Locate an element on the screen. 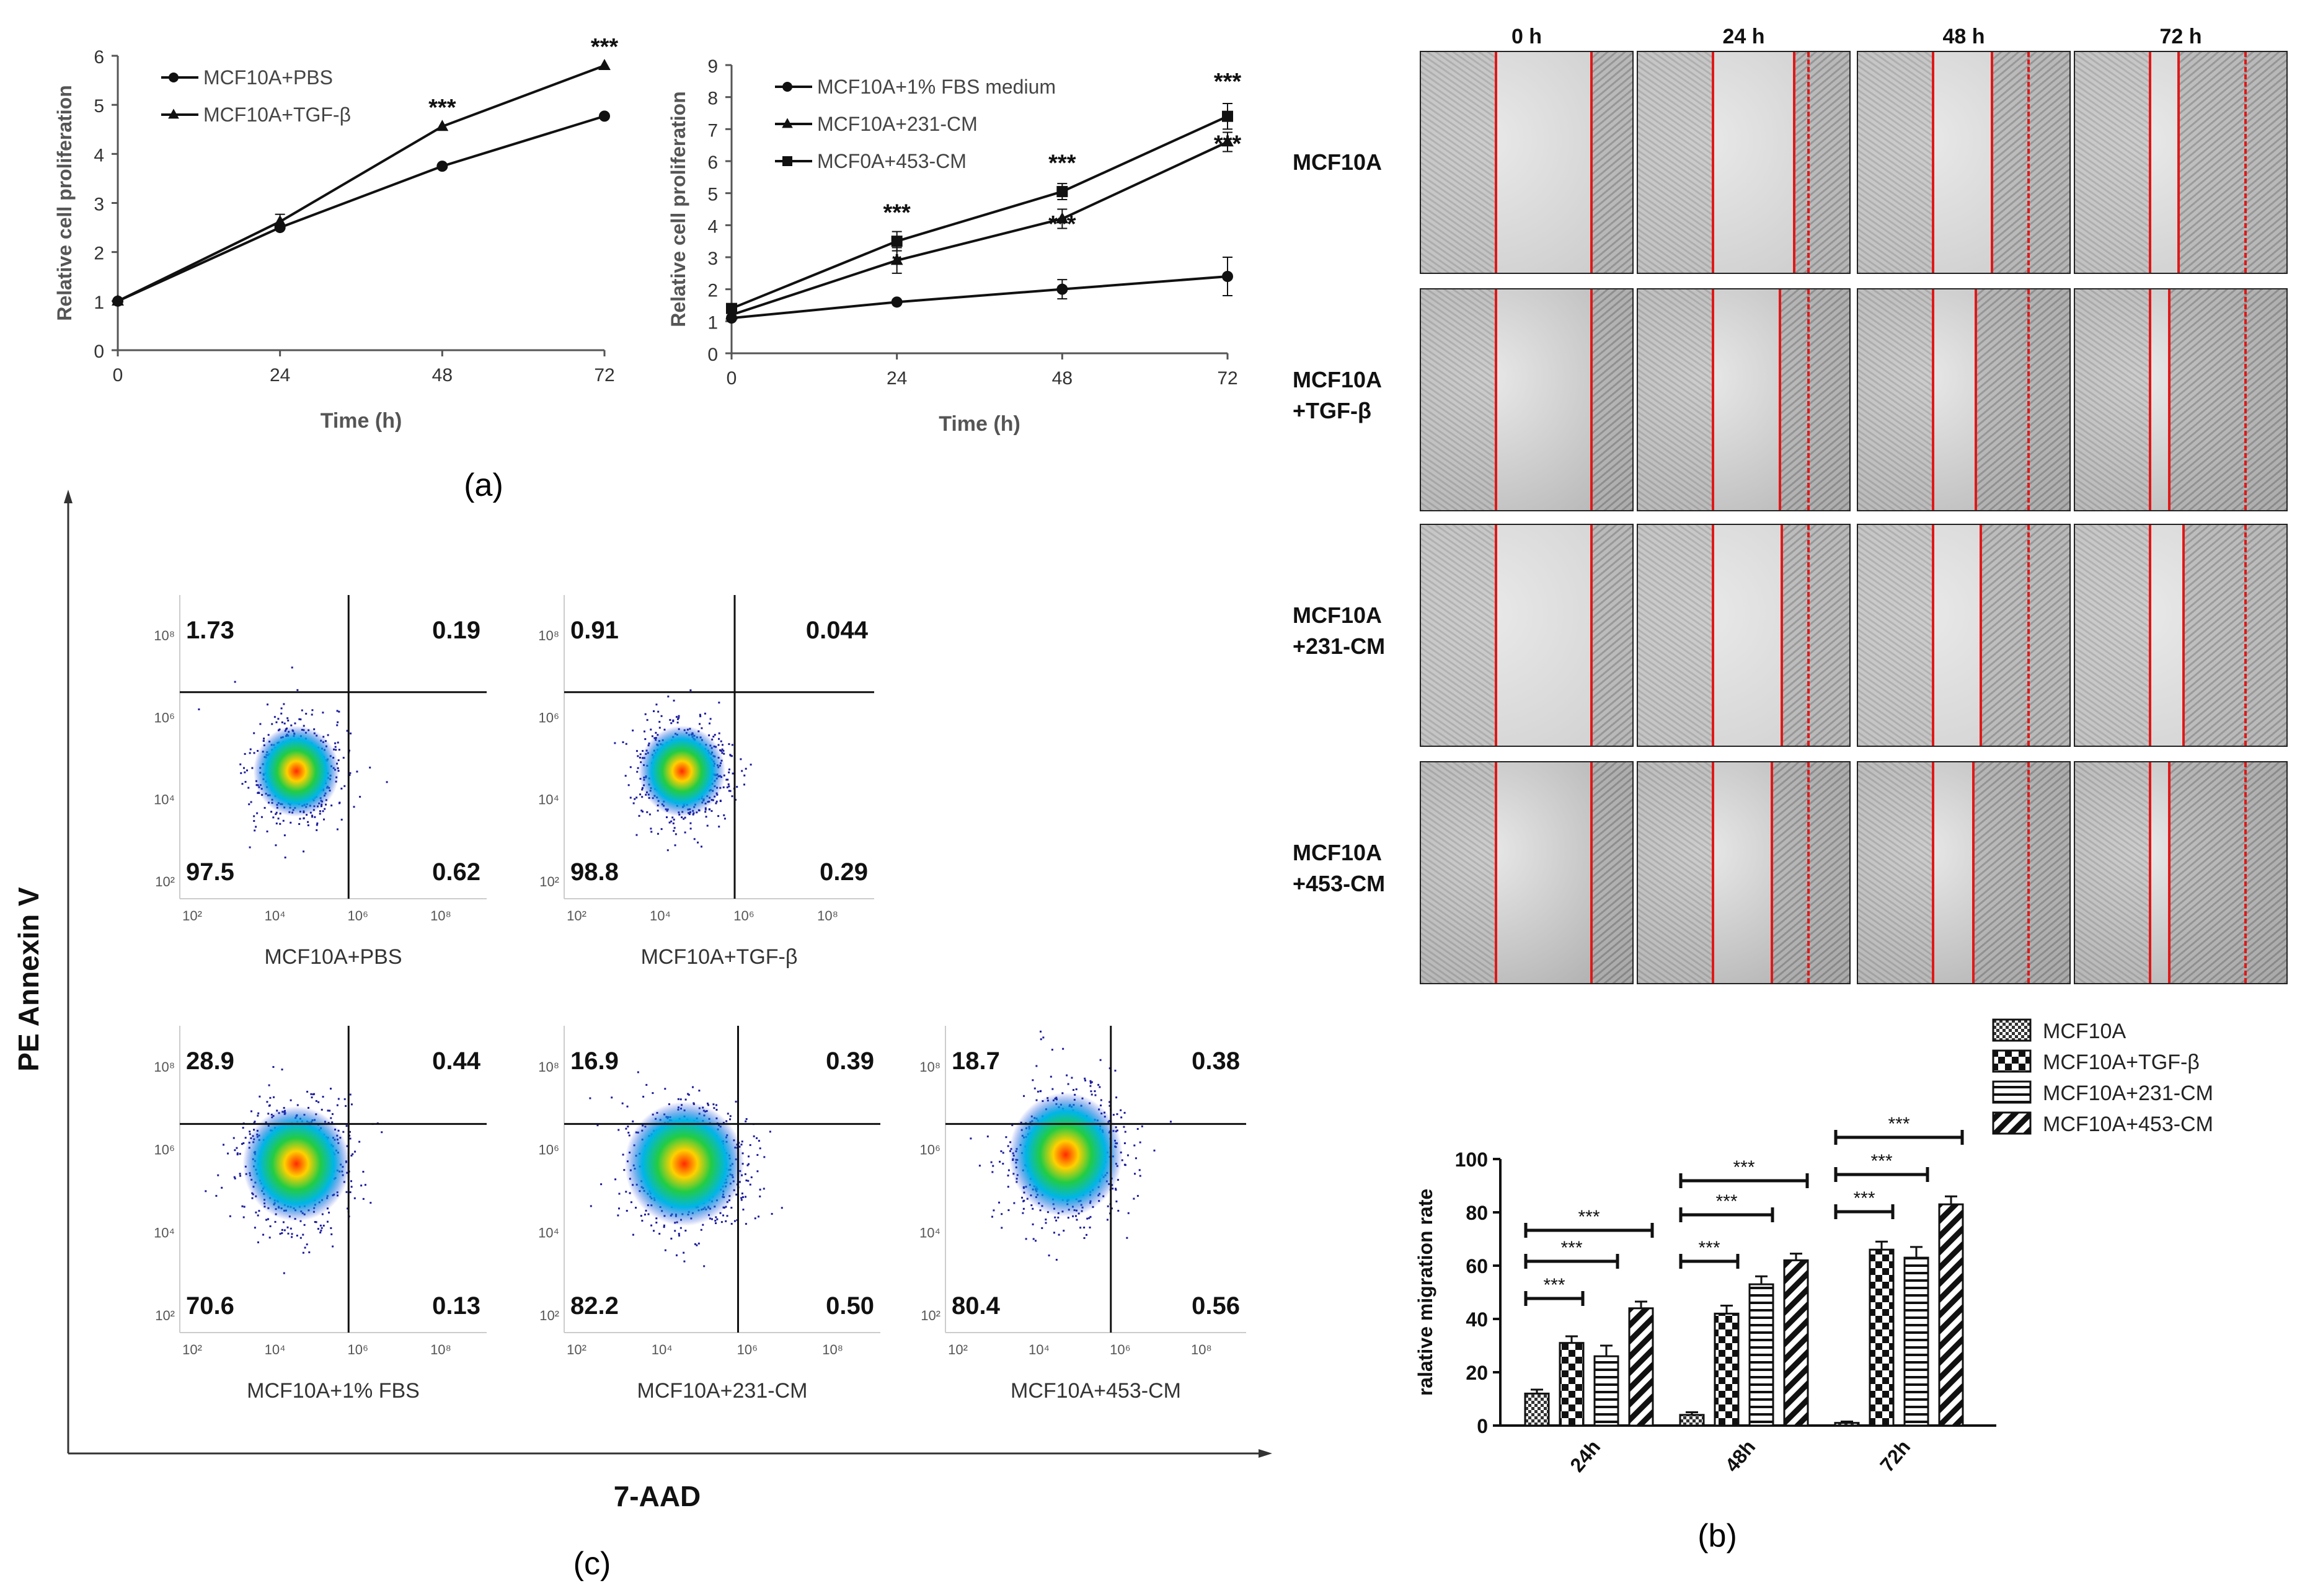 This screenshot has height=1596, width=2310. x-tick-label: 10⁸ is located at coordinates (827, 916).